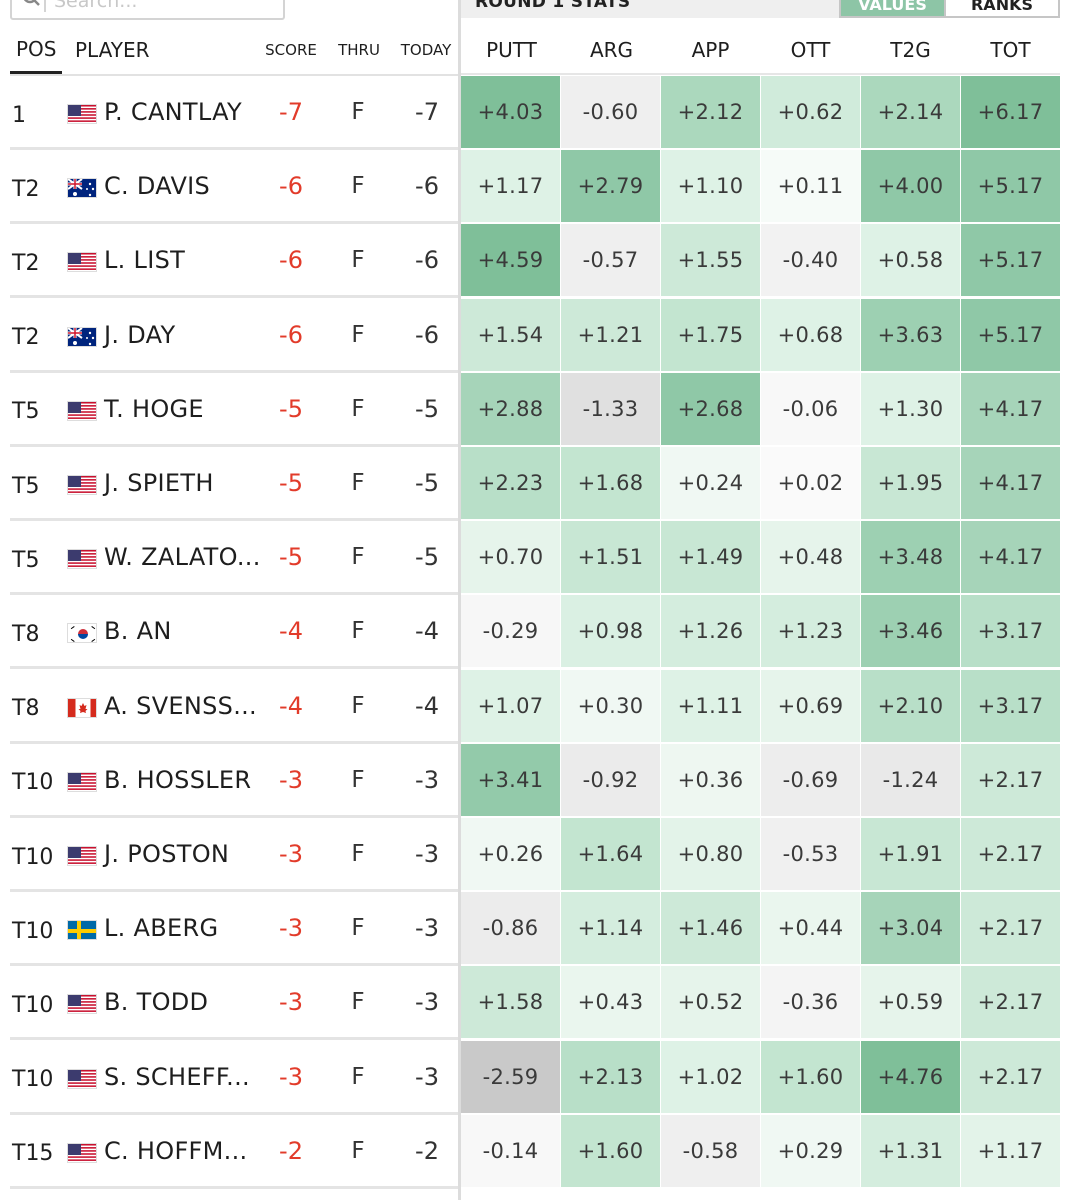 The height and width of the screenshot is (1200, 1071). I want to click on stat-arg: +0.43, so click(610, 1002).